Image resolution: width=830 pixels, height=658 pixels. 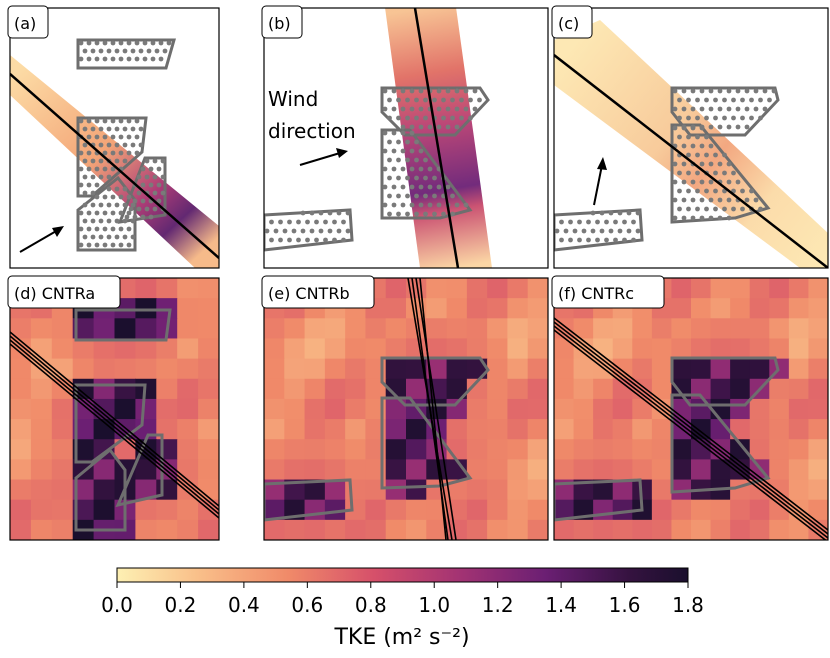 I want to click on colorbar-gradient, so click(x=402, y=575).